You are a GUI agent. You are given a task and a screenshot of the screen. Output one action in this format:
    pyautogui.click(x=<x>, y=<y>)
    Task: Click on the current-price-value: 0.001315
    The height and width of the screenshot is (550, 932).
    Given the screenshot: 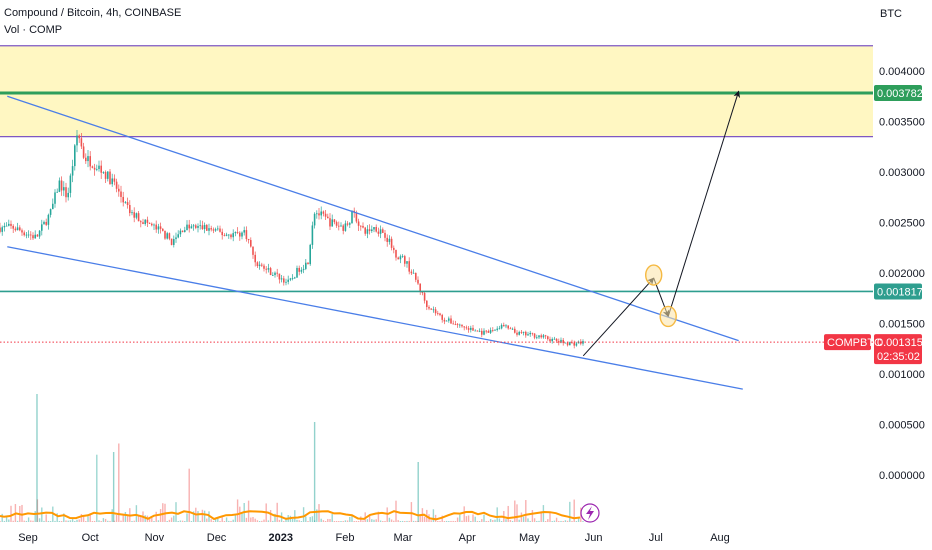 What is the action you would take?
    pyautogui.click(x=900, y=343)
    